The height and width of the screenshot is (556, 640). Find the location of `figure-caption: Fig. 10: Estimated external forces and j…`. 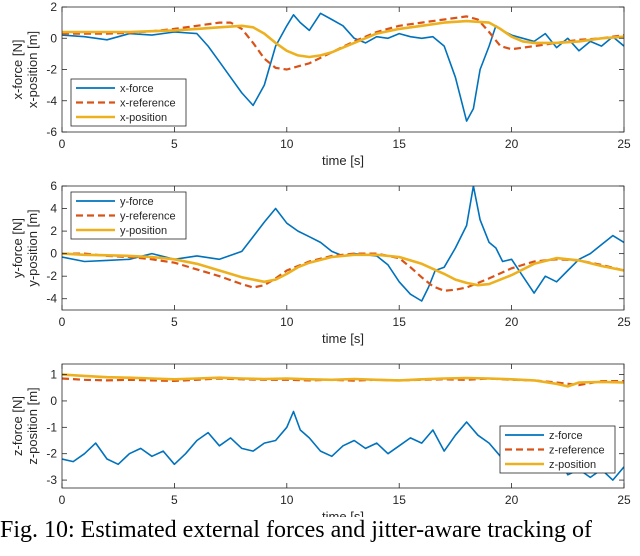

figure-caption: Fig. 10: Estimated external forces and j… is located at coordinates (296, 530).